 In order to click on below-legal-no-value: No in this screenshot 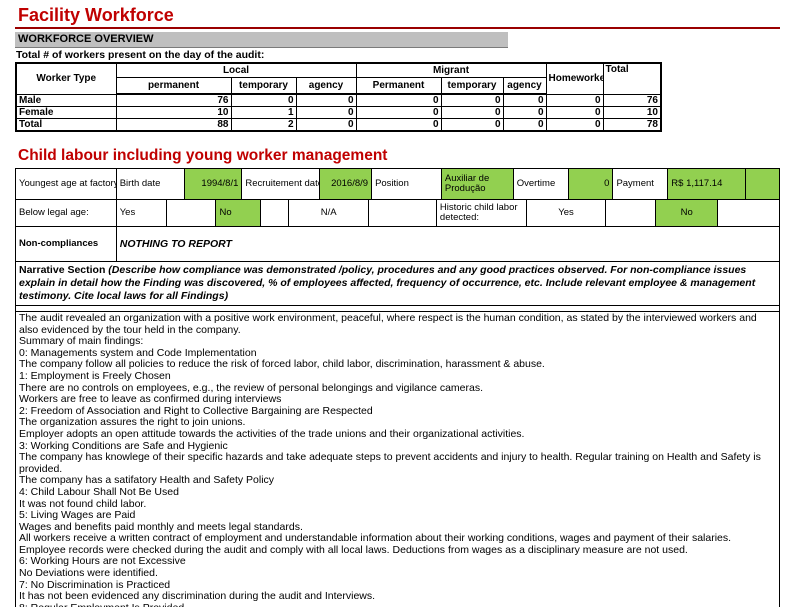, I will do `click(238, 213)`.